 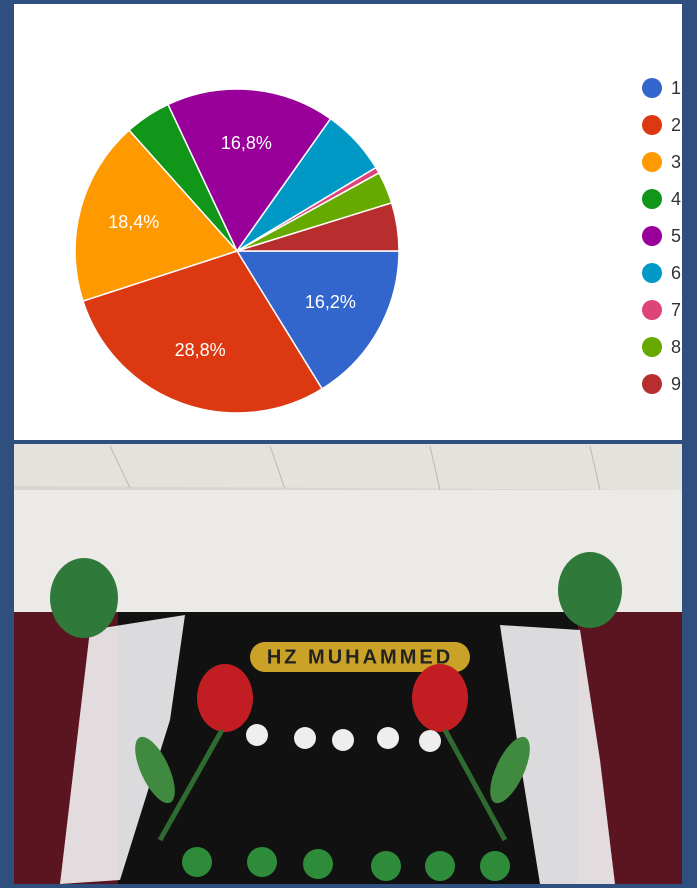 What do you see at coordinates (676, 347) in the screenshot?
I see `legend-label: 8` at bounding box center [676, 347].